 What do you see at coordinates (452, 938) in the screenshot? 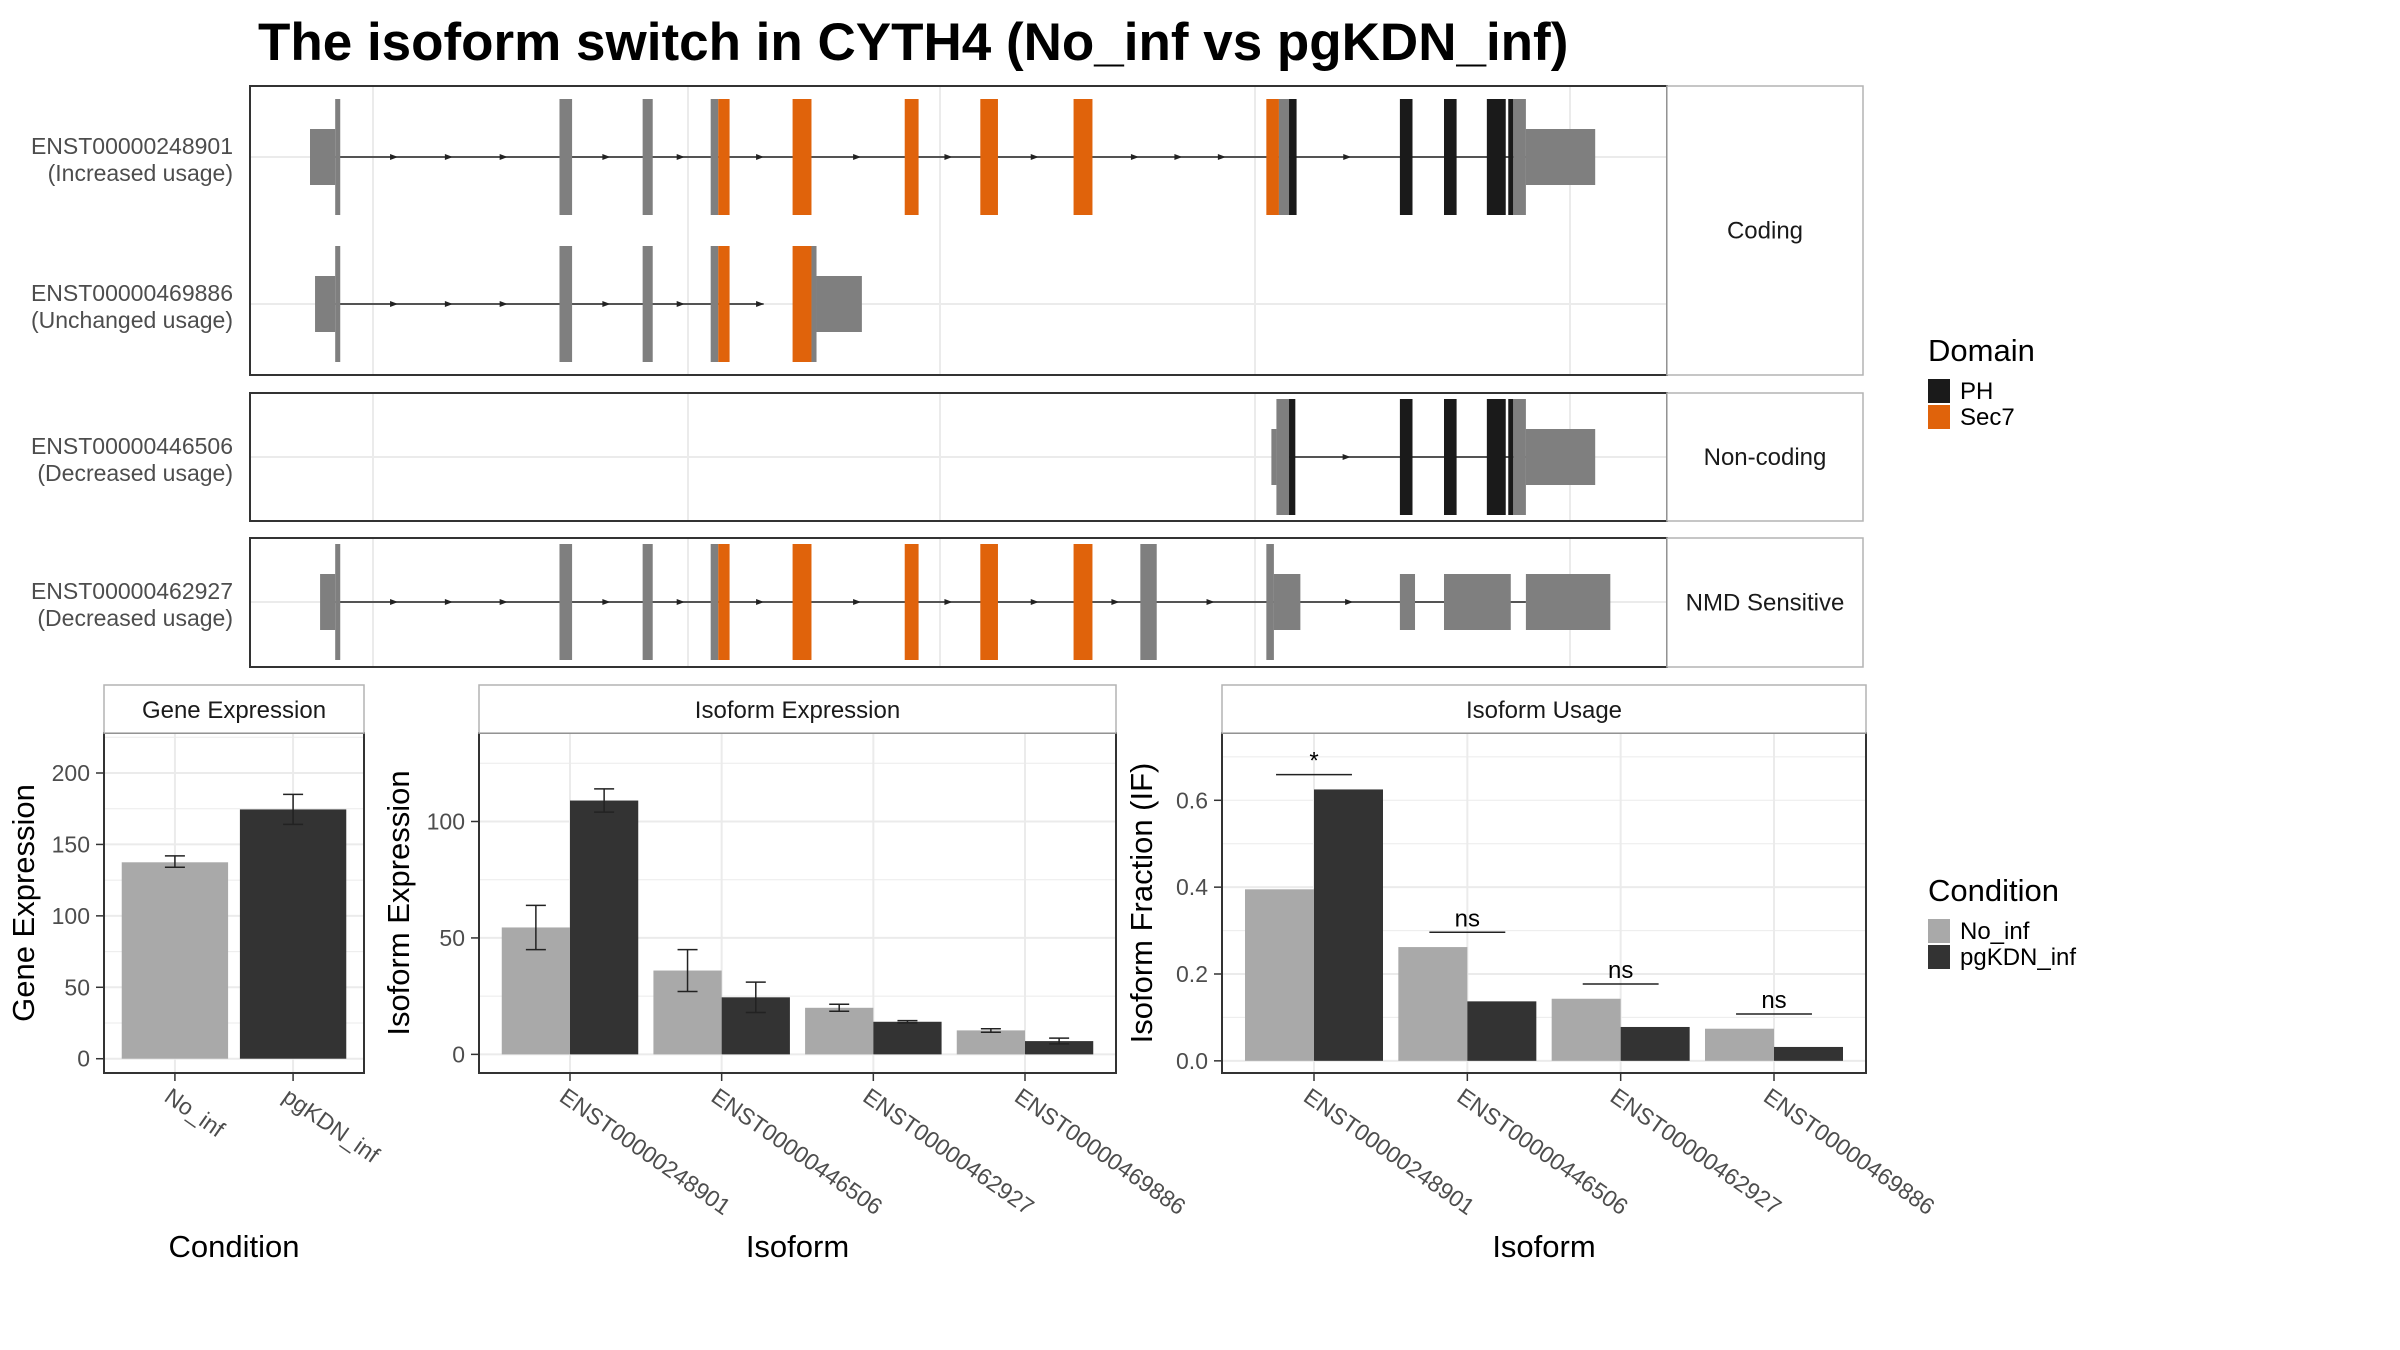
I see `y-tick-label: 50` at bounding box center [452, 938].